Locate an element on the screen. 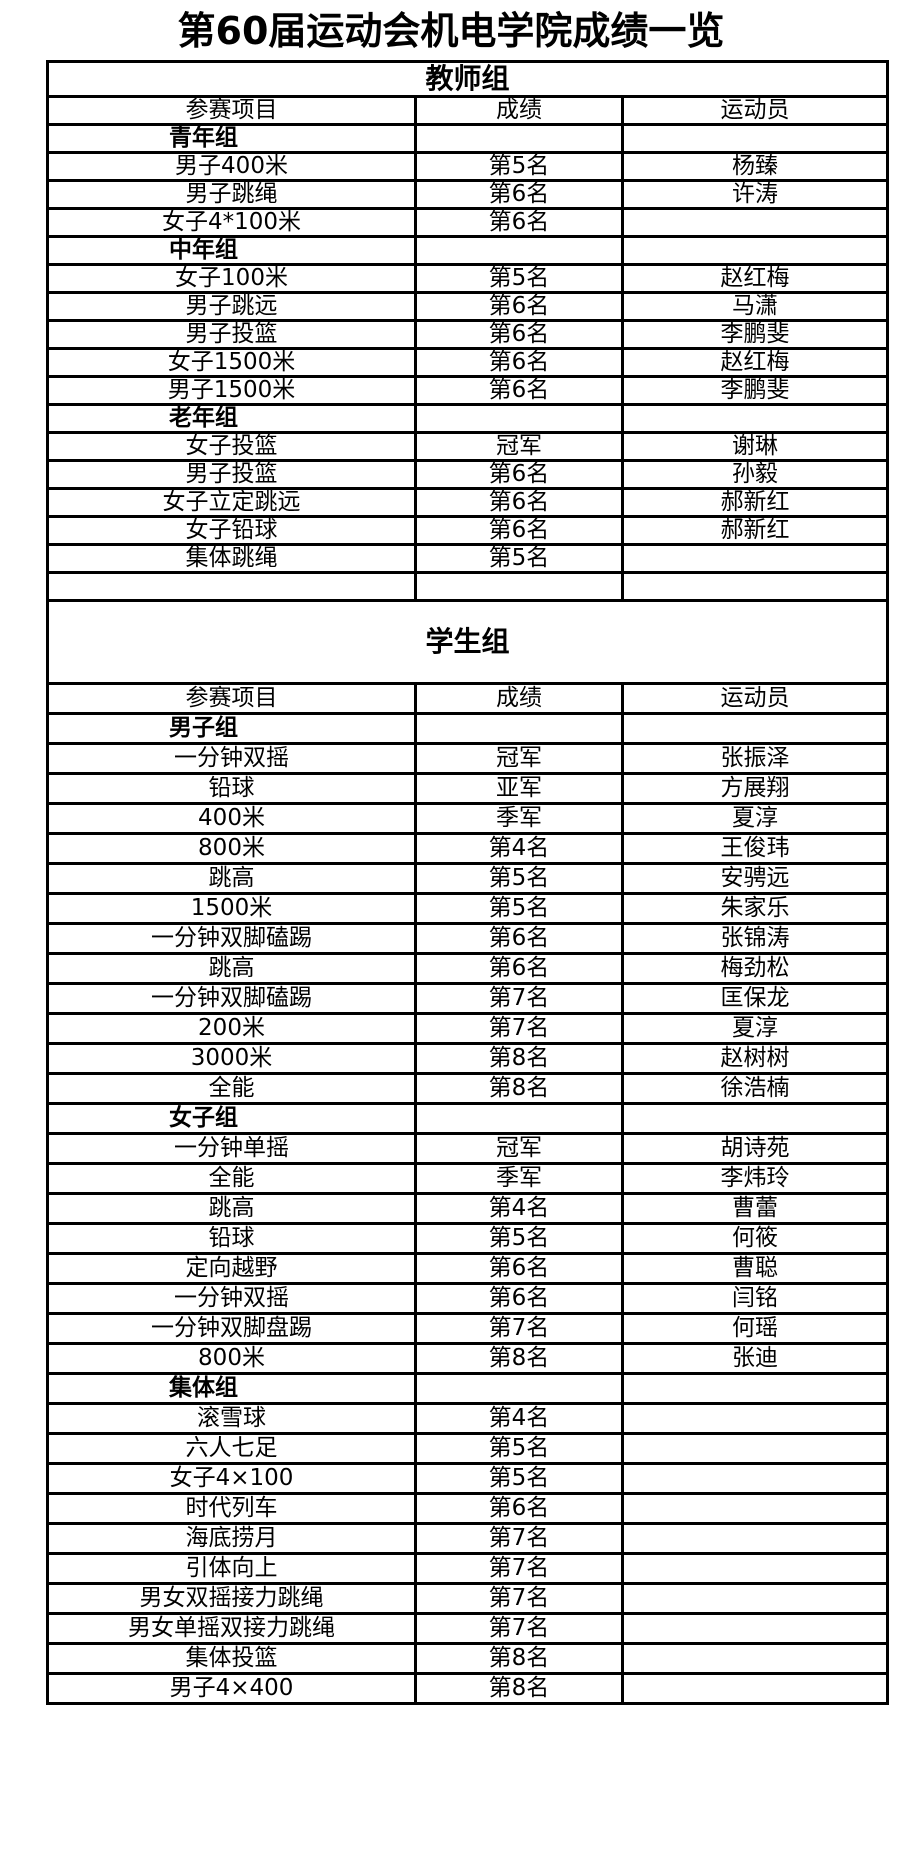 Image resolution: width=902 pixels, height=1873 pixels. group-name-text: 中年组 is located at coordinates (203, 250).